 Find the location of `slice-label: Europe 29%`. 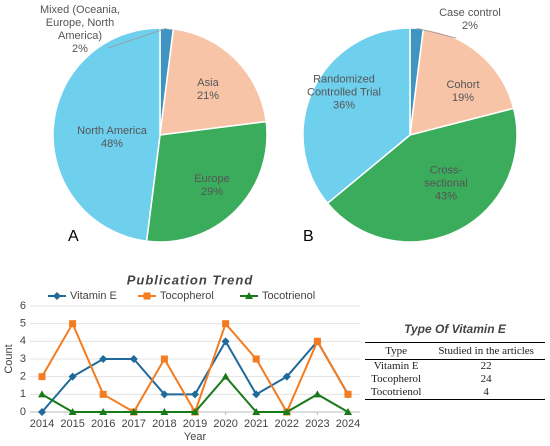

slice-label: Europe 29% is located at coordinates (212, 186).